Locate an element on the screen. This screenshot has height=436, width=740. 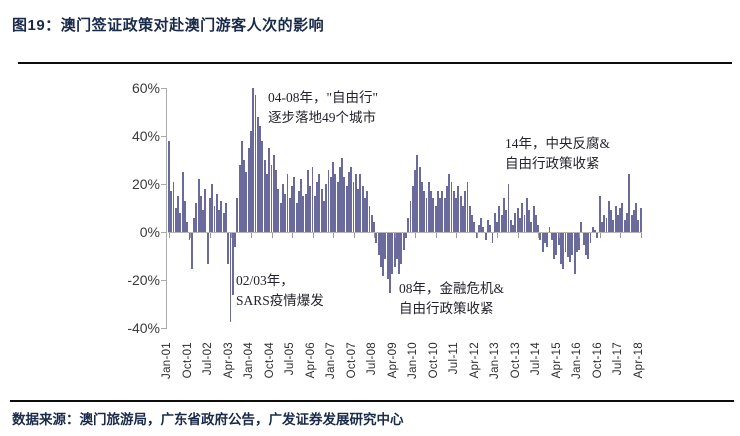
x-axis-tick-label: Oct-16 is located at coordinates (597, 360).